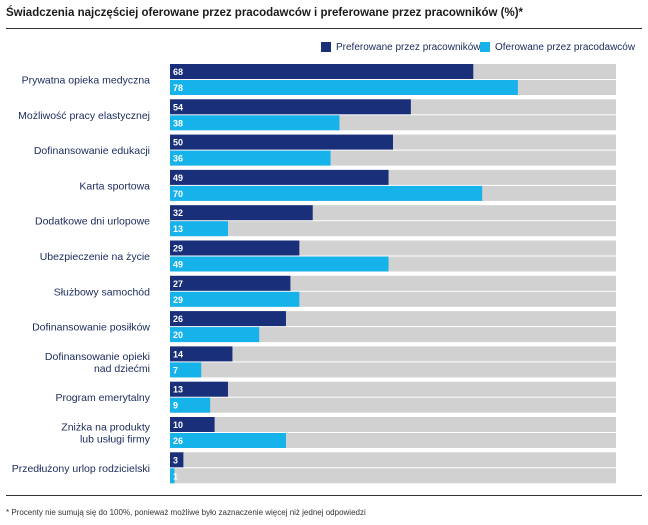 This screenshot has width=648, height=525. What do you see at coordinates (175, 406) in the screenshot?
I see `data-label: 9` at bounding box center [175, 406].